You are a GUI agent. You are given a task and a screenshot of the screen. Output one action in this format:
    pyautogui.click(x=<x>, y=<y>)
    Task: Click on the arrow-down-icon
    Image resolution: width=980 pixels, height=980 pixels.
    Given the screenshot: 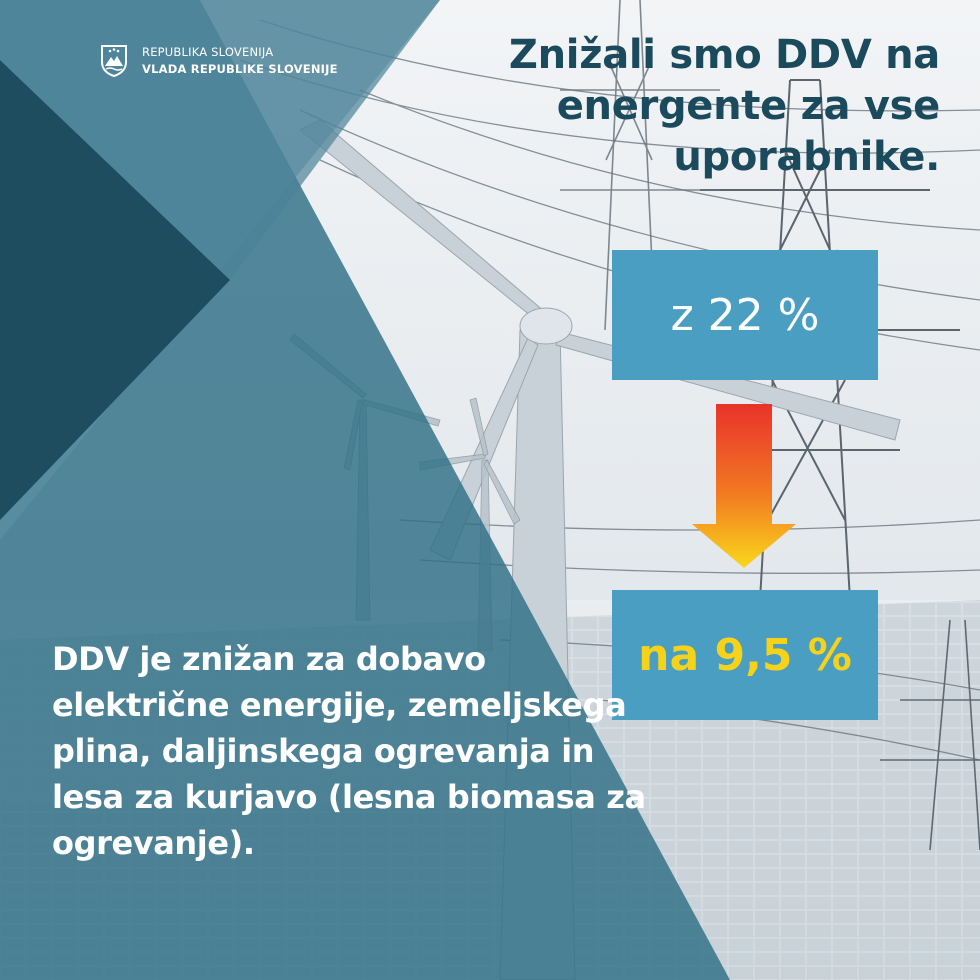 What is the action you would take?
    pyautogui.click(x=744, y=486)
    